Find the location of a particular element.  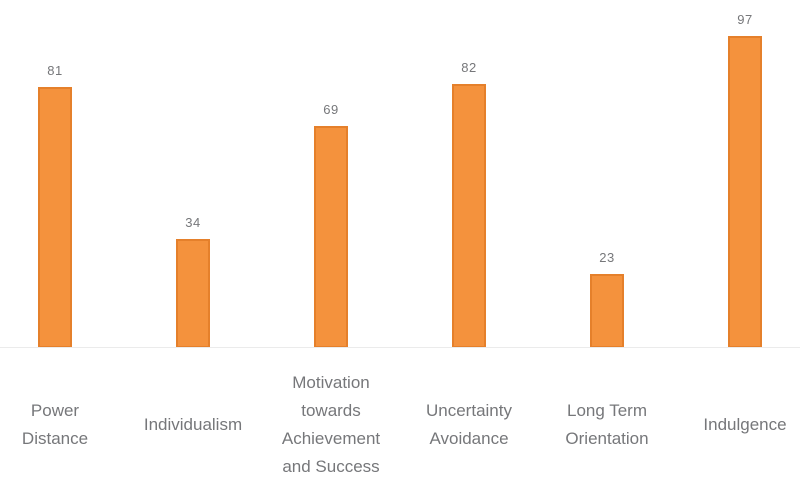

x-axis-label: Uncertainty Avoidance is located at coordinates (469, 425).